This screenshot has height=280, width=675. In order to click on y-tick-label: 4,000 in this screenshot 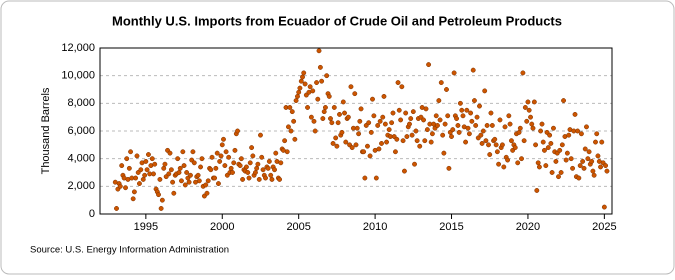, I will do `click(81, 159)`.